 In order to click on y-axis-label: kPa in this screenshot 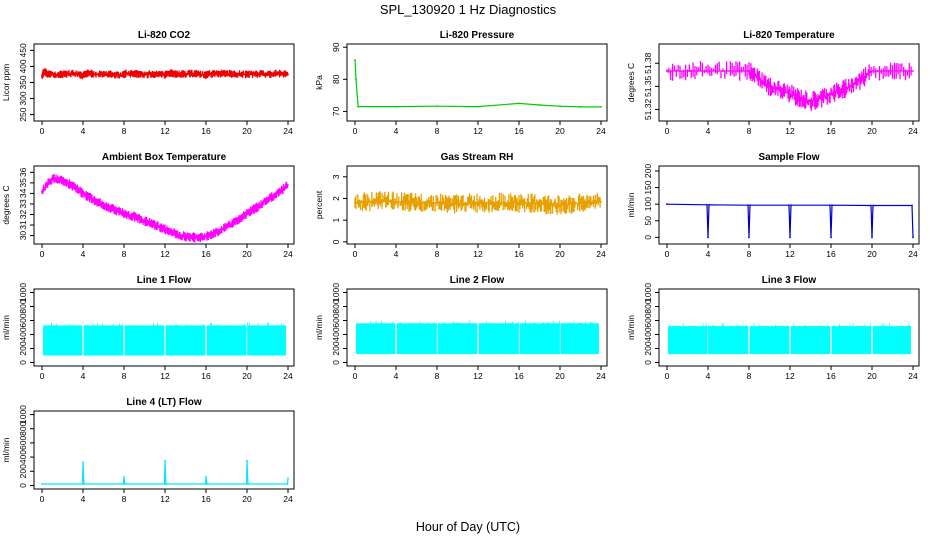, I will do `click(319, 82)`.